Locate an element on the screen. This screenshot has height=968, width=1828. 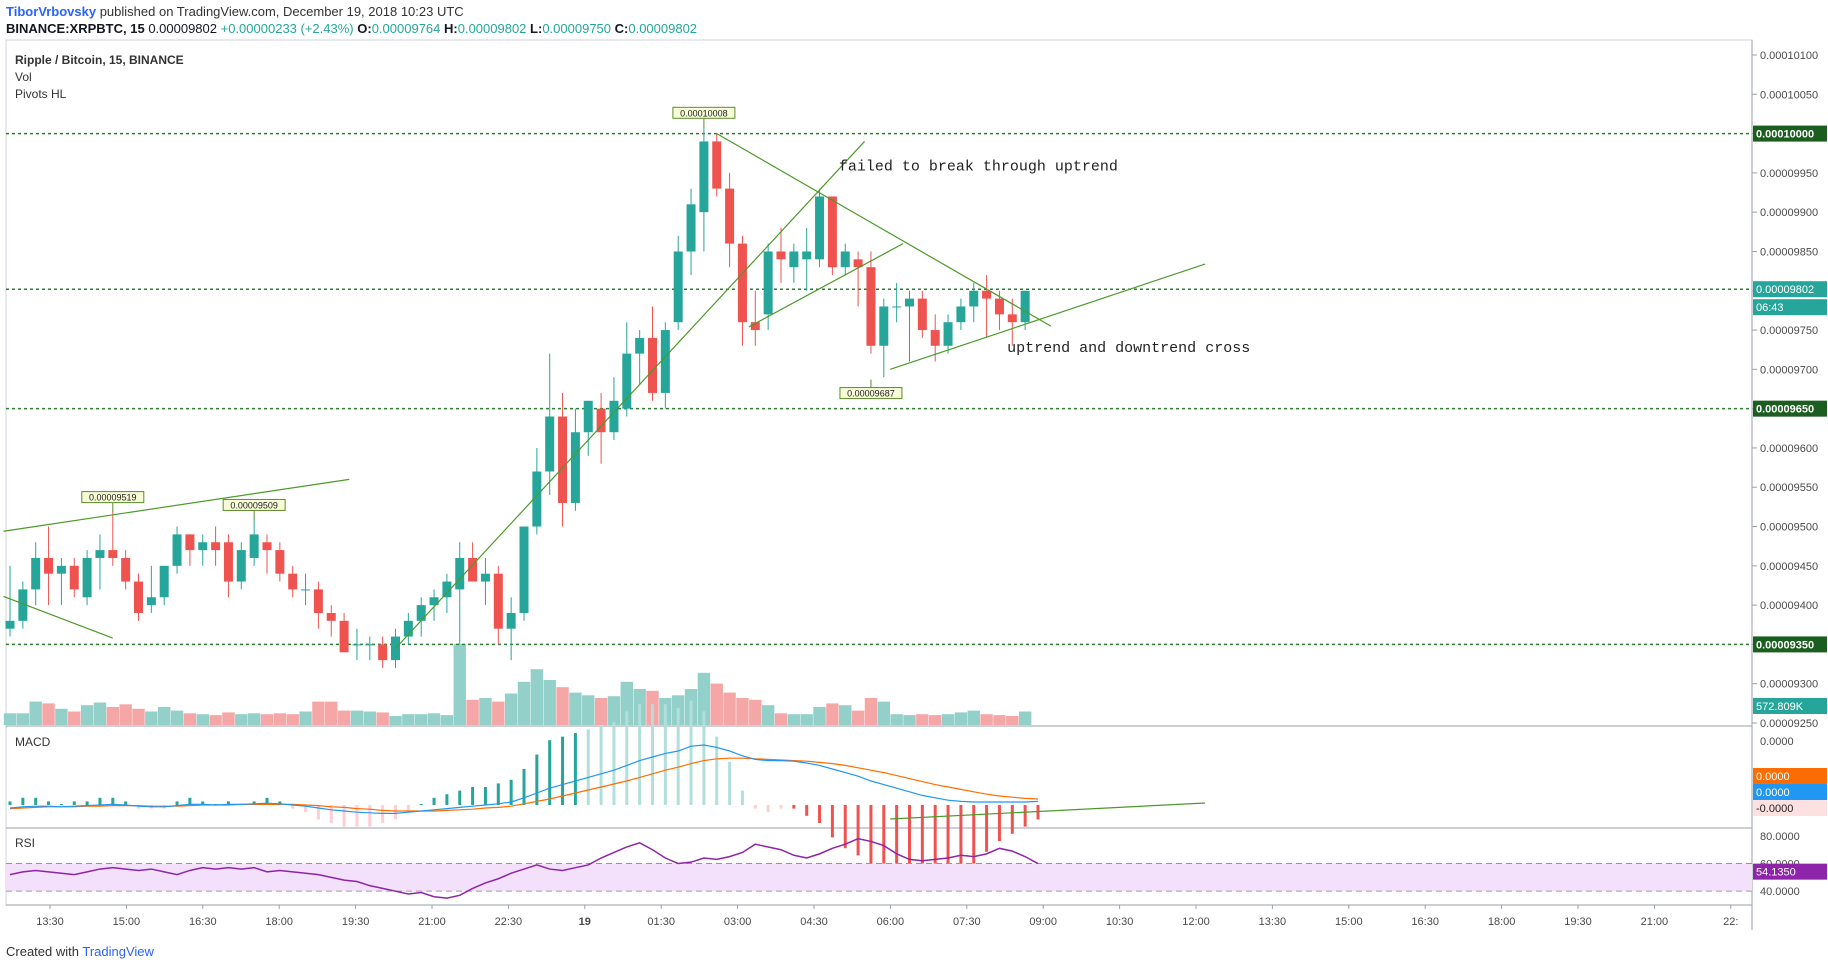
macd-hist-badge: -0.0000 is located at coordinates (1774, 809).